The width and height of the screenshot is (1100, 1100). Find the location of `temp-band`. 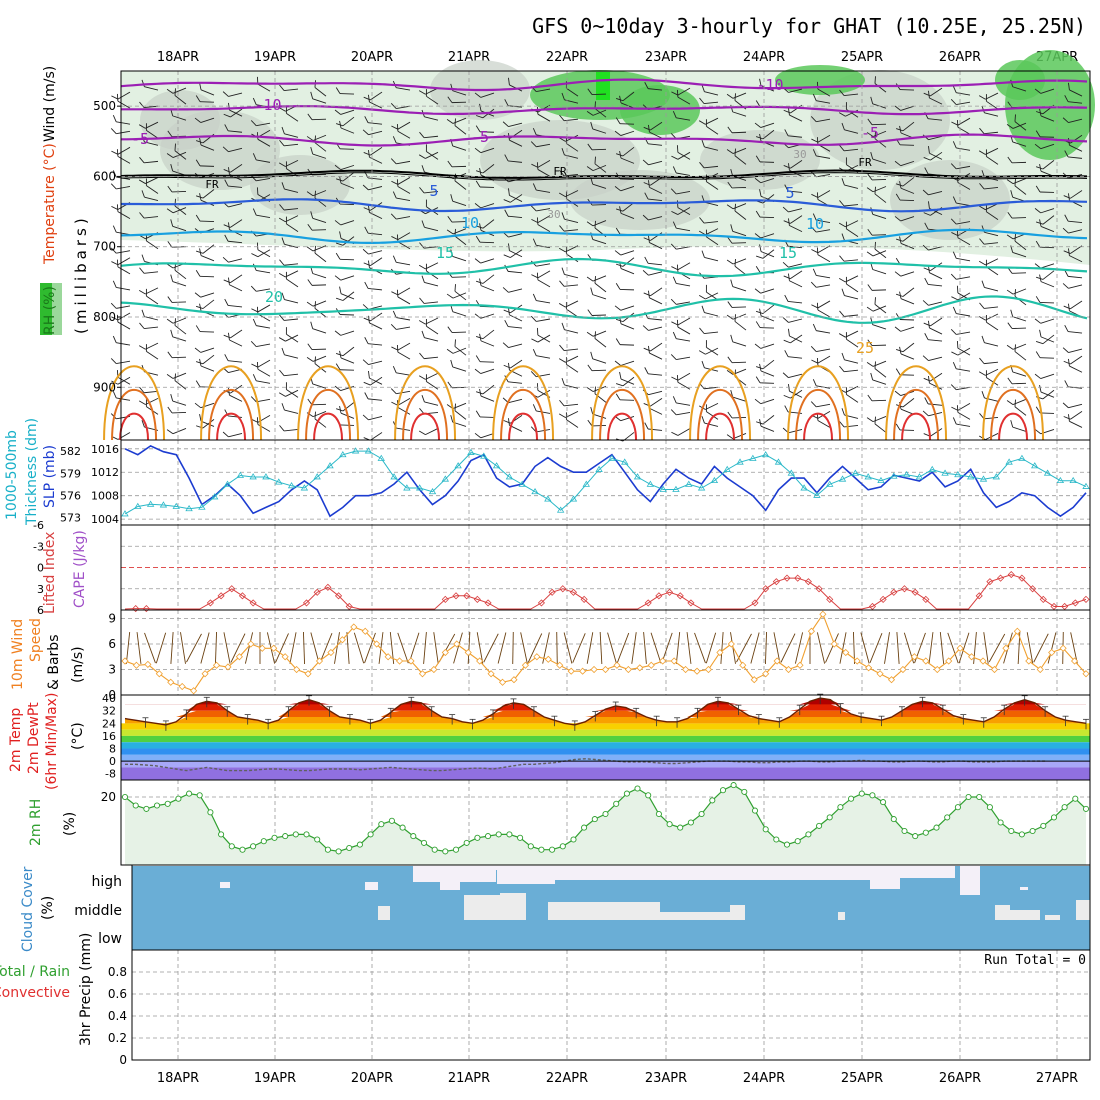

temp-band is located at coordinates (605, 739).